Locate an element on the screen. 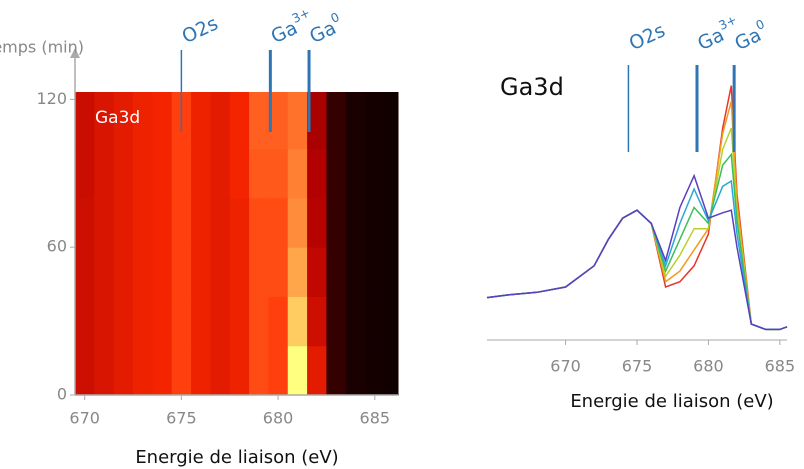 The width and height of the screenshot is (804, 469). y-axis-title: Temps (min) is located at coordinates (42, 47).